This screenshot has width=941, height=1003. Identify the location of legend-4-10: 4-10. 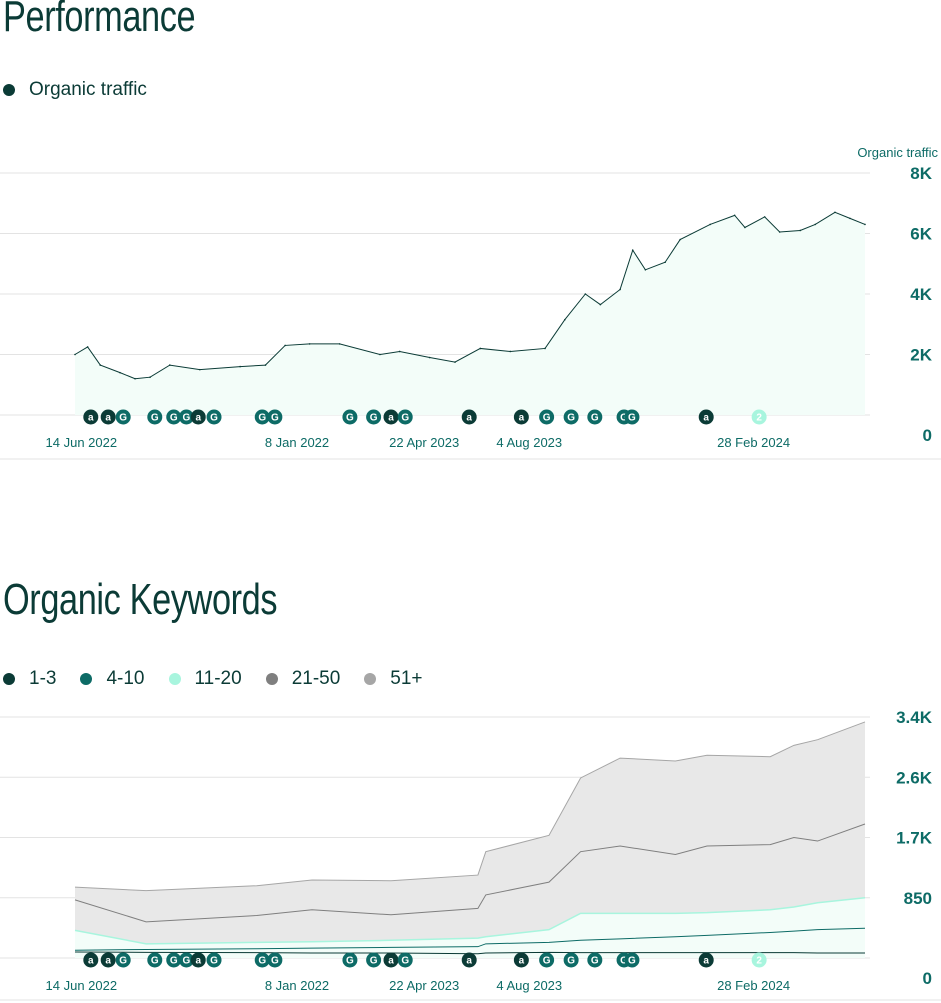
(112, 679).